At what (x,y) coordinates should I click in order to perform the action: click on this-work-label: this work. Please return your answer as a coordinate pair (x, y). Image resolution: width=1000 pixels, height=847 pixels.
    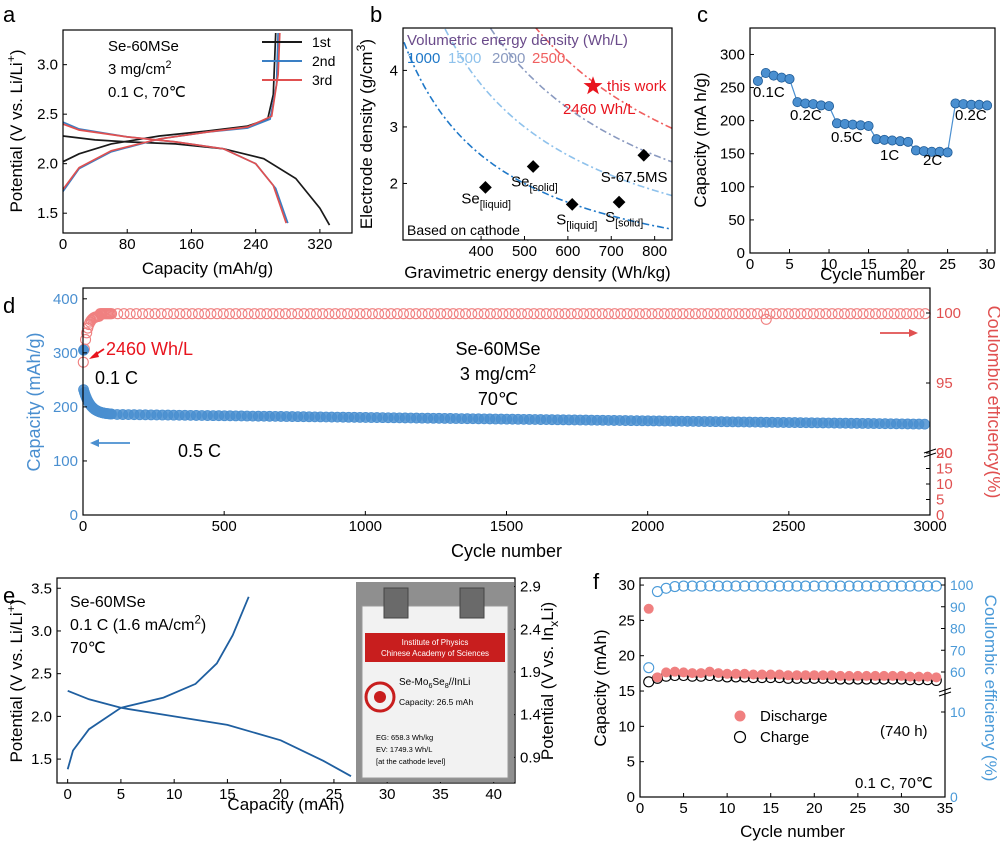
    Looking at the image, I should click on (637, 86).